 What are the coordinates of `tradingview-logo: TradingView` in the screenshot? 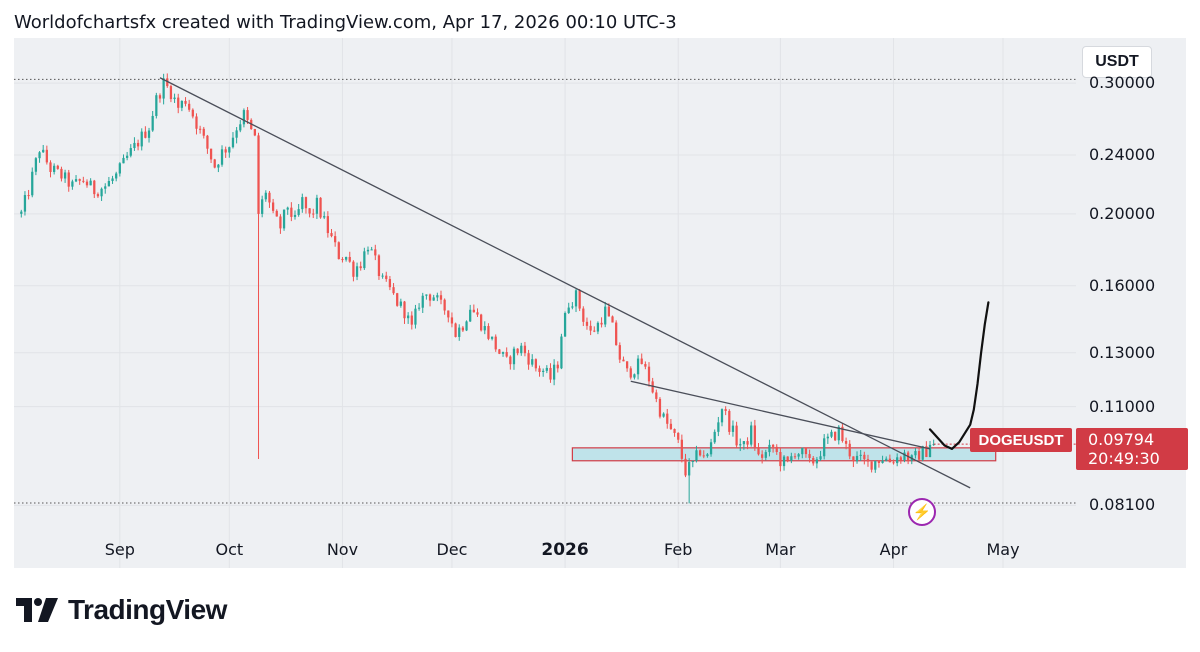 It's located at (121, 610).